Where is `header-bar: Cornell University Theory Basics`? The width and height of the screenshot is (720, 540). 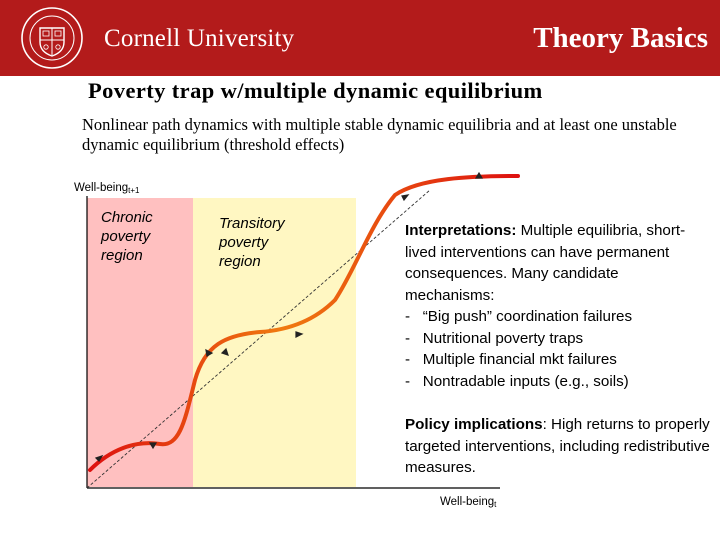
header-bar: Cornell University Theory Basics is located at coordinates (360, 38).